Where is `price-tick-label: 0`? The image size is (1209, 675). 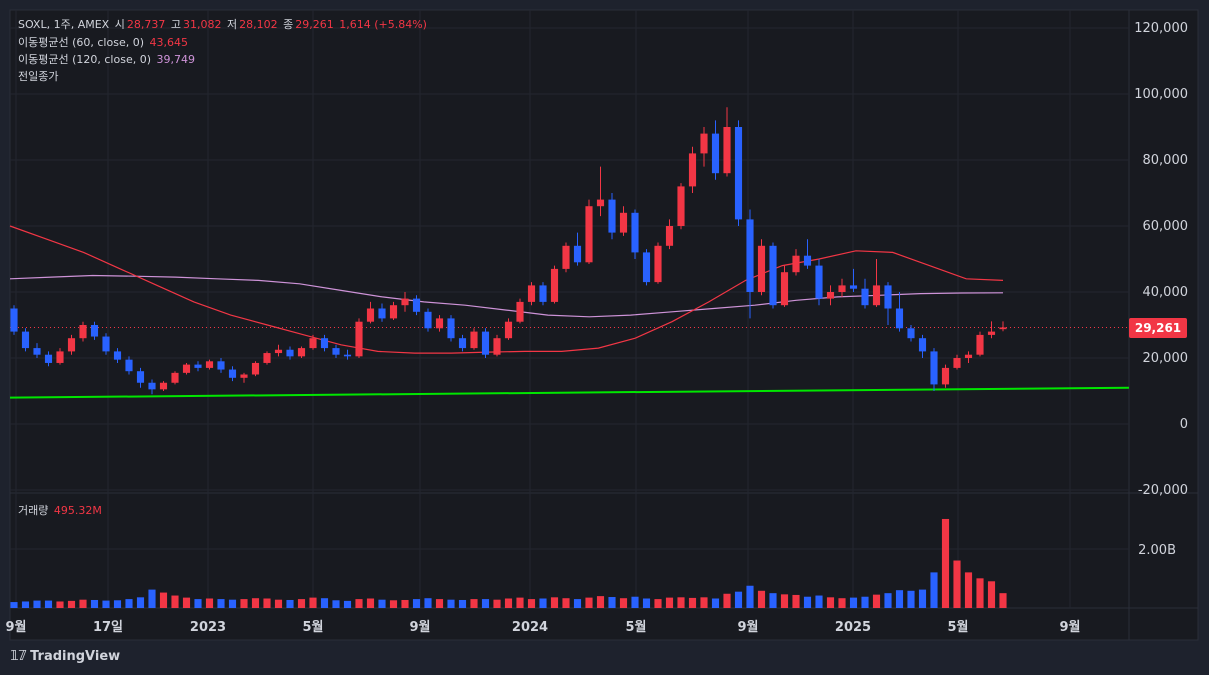
price-tick-label: 0 is located at coordinates (1184, 424).